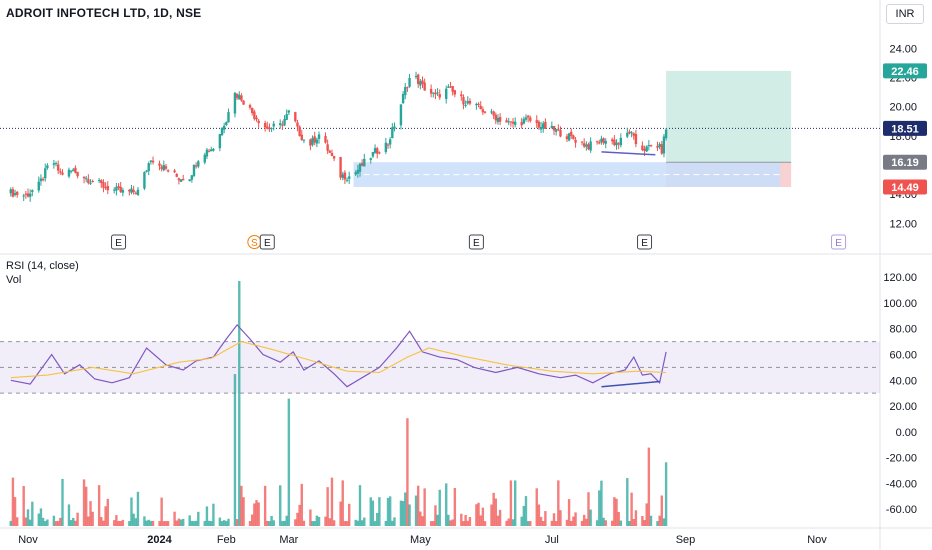 The height and width of the screenshot is (550, 932). Describe the element at coordinates (905, 71) in the screenshot. I see `price-label-bg` at that location.